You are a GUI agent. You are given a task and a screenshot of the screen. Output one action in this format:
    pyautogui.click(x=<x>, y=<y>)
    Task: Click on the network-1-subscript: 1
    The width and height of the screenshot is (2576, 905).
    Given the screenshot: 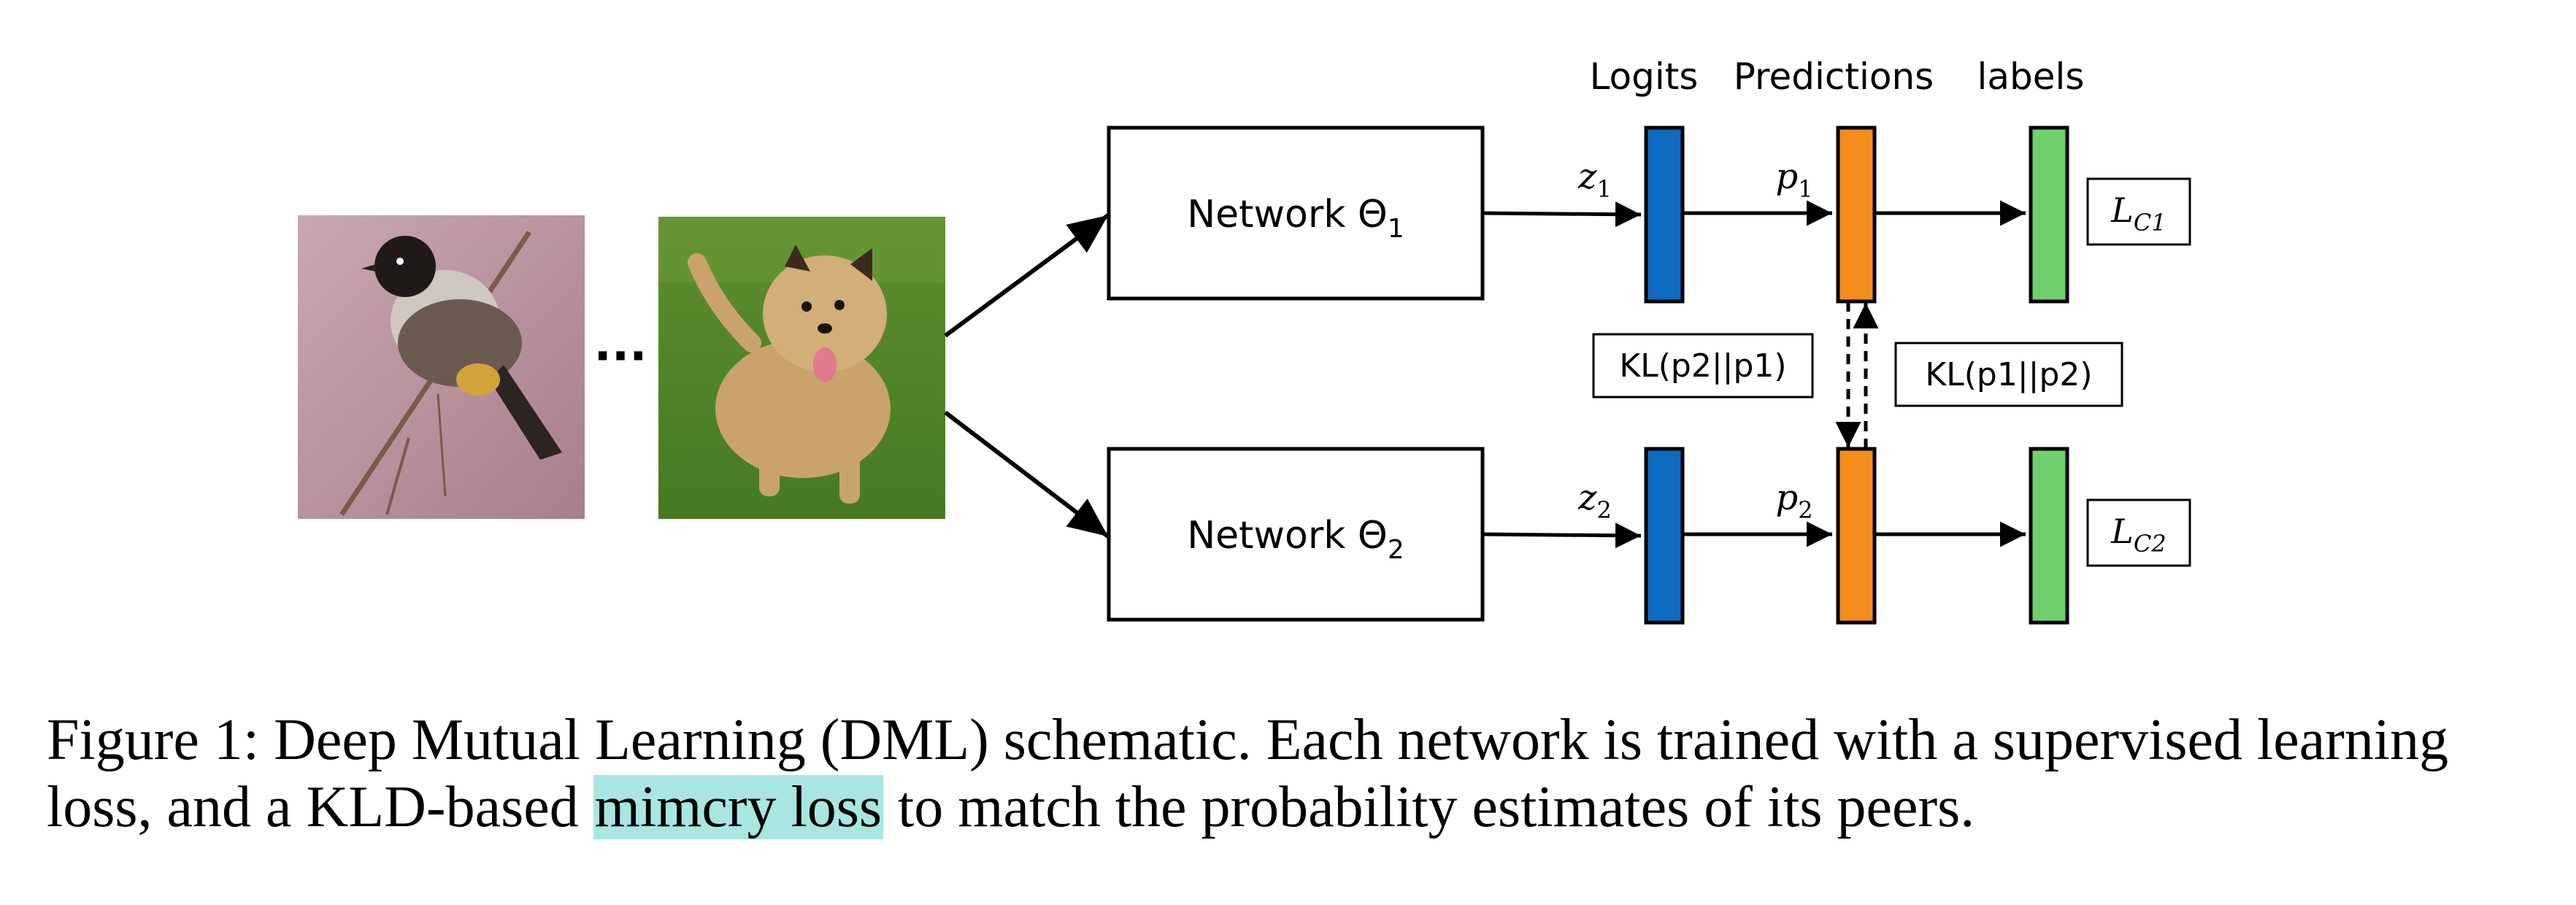 What is the action you would take?
    pyautogui.click(x=1396, y=229)
    